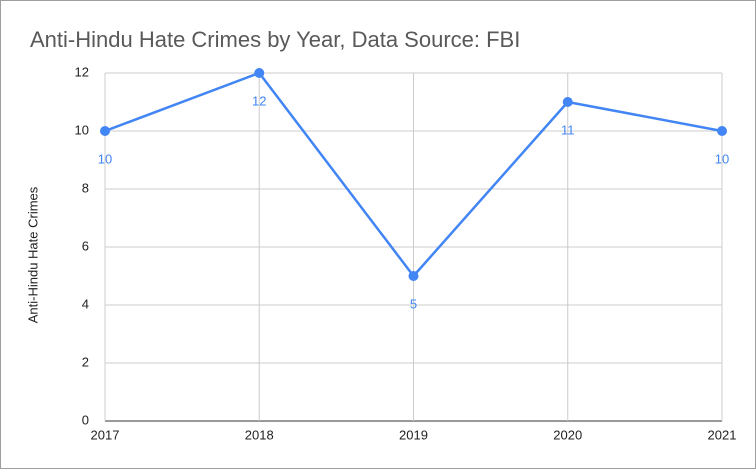 The width and height of the screenshot is (756, 469). What do you see at coordinates (105, 434) in the screenshot?
I see `x-tick-label: 2017` at bounding box center [105, 434].